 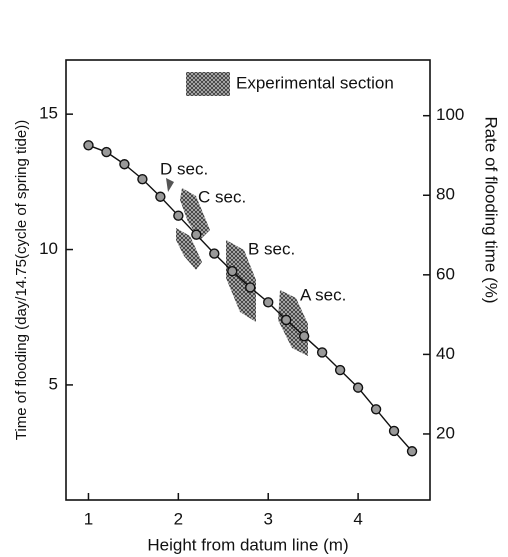 I want to click on annotation: D sec., so click(x=184, y=168).